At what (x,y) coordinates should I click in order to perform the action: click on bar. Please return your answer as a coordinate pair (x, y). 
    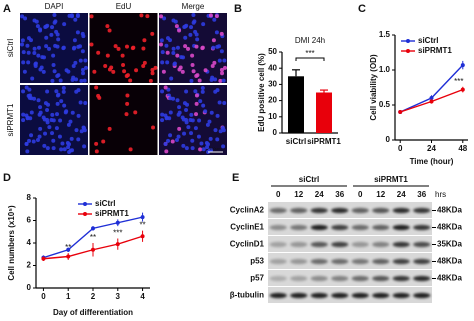
    Looking at the image, I should click on (324, 112).